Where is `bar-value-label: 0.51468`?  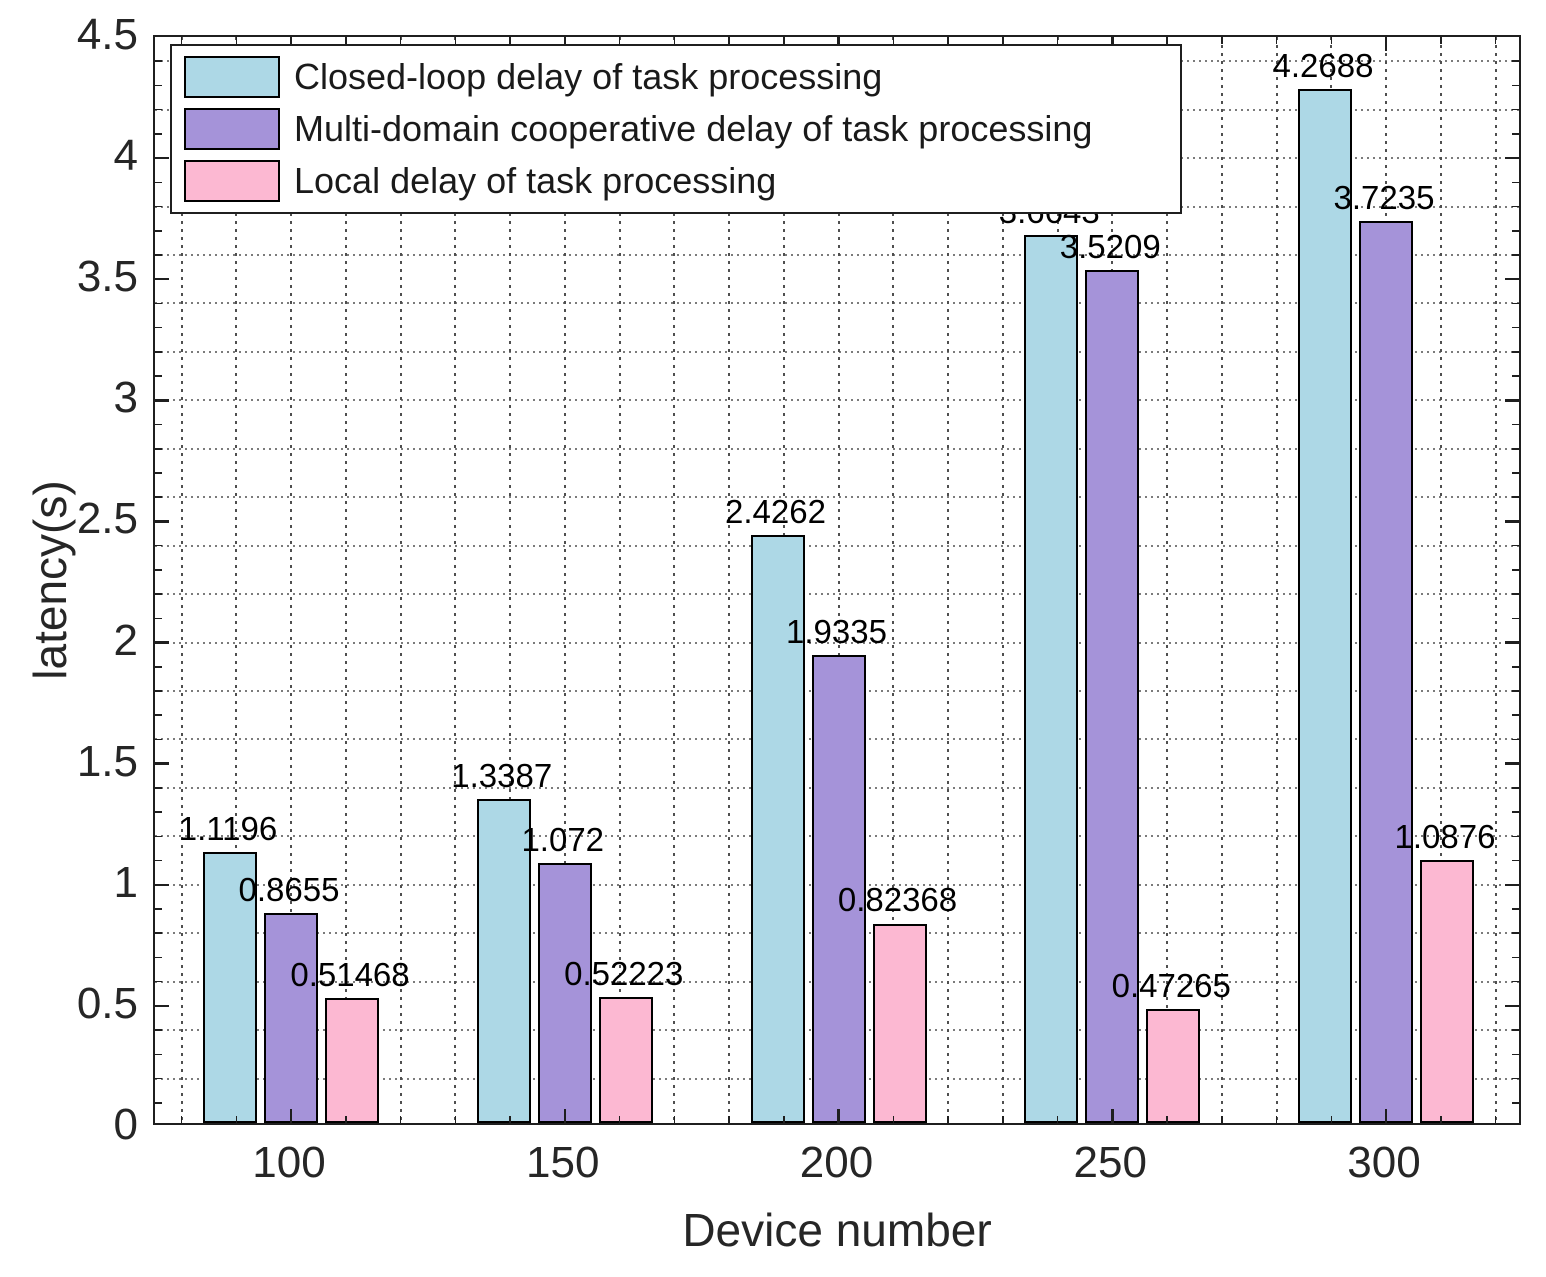 bar-value-label: 0.51468 is located at coordinates (350, 975).